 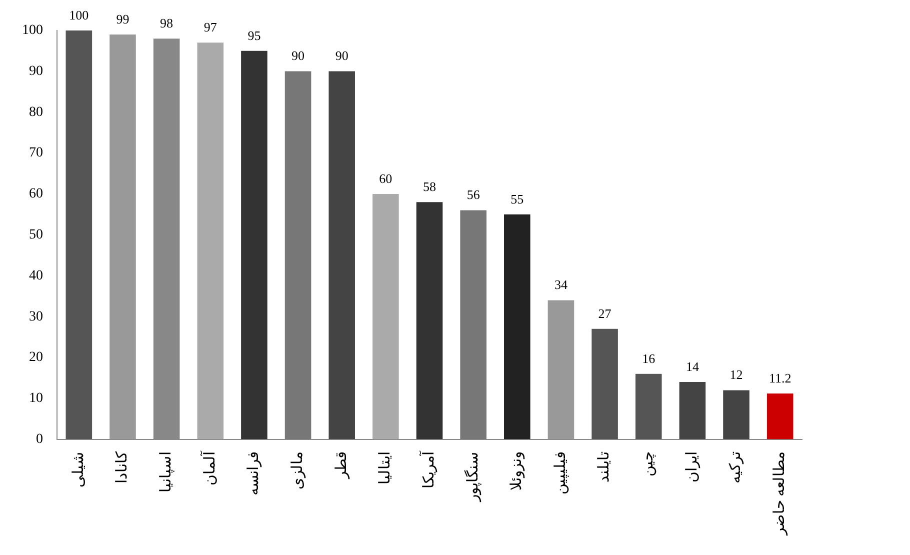 What do you see at coordinates (342, 465) in the screenshot?
I see `x-tick-label: قطر` at bounding box center [342, 465].